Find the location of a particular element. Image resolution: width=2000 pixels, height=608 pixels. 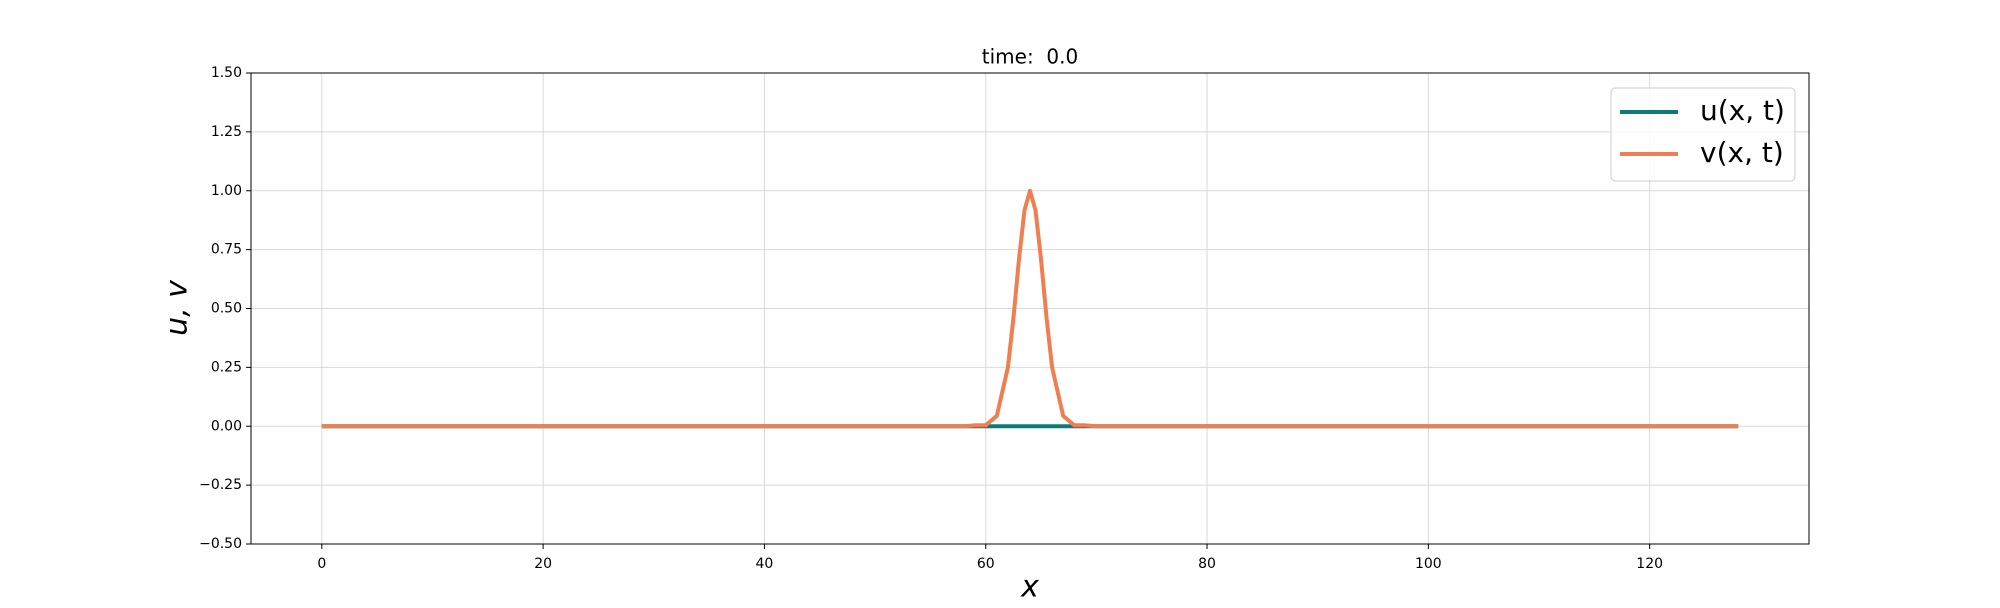

y-tick-label: 1.00 is located at coordinates (226, 191).